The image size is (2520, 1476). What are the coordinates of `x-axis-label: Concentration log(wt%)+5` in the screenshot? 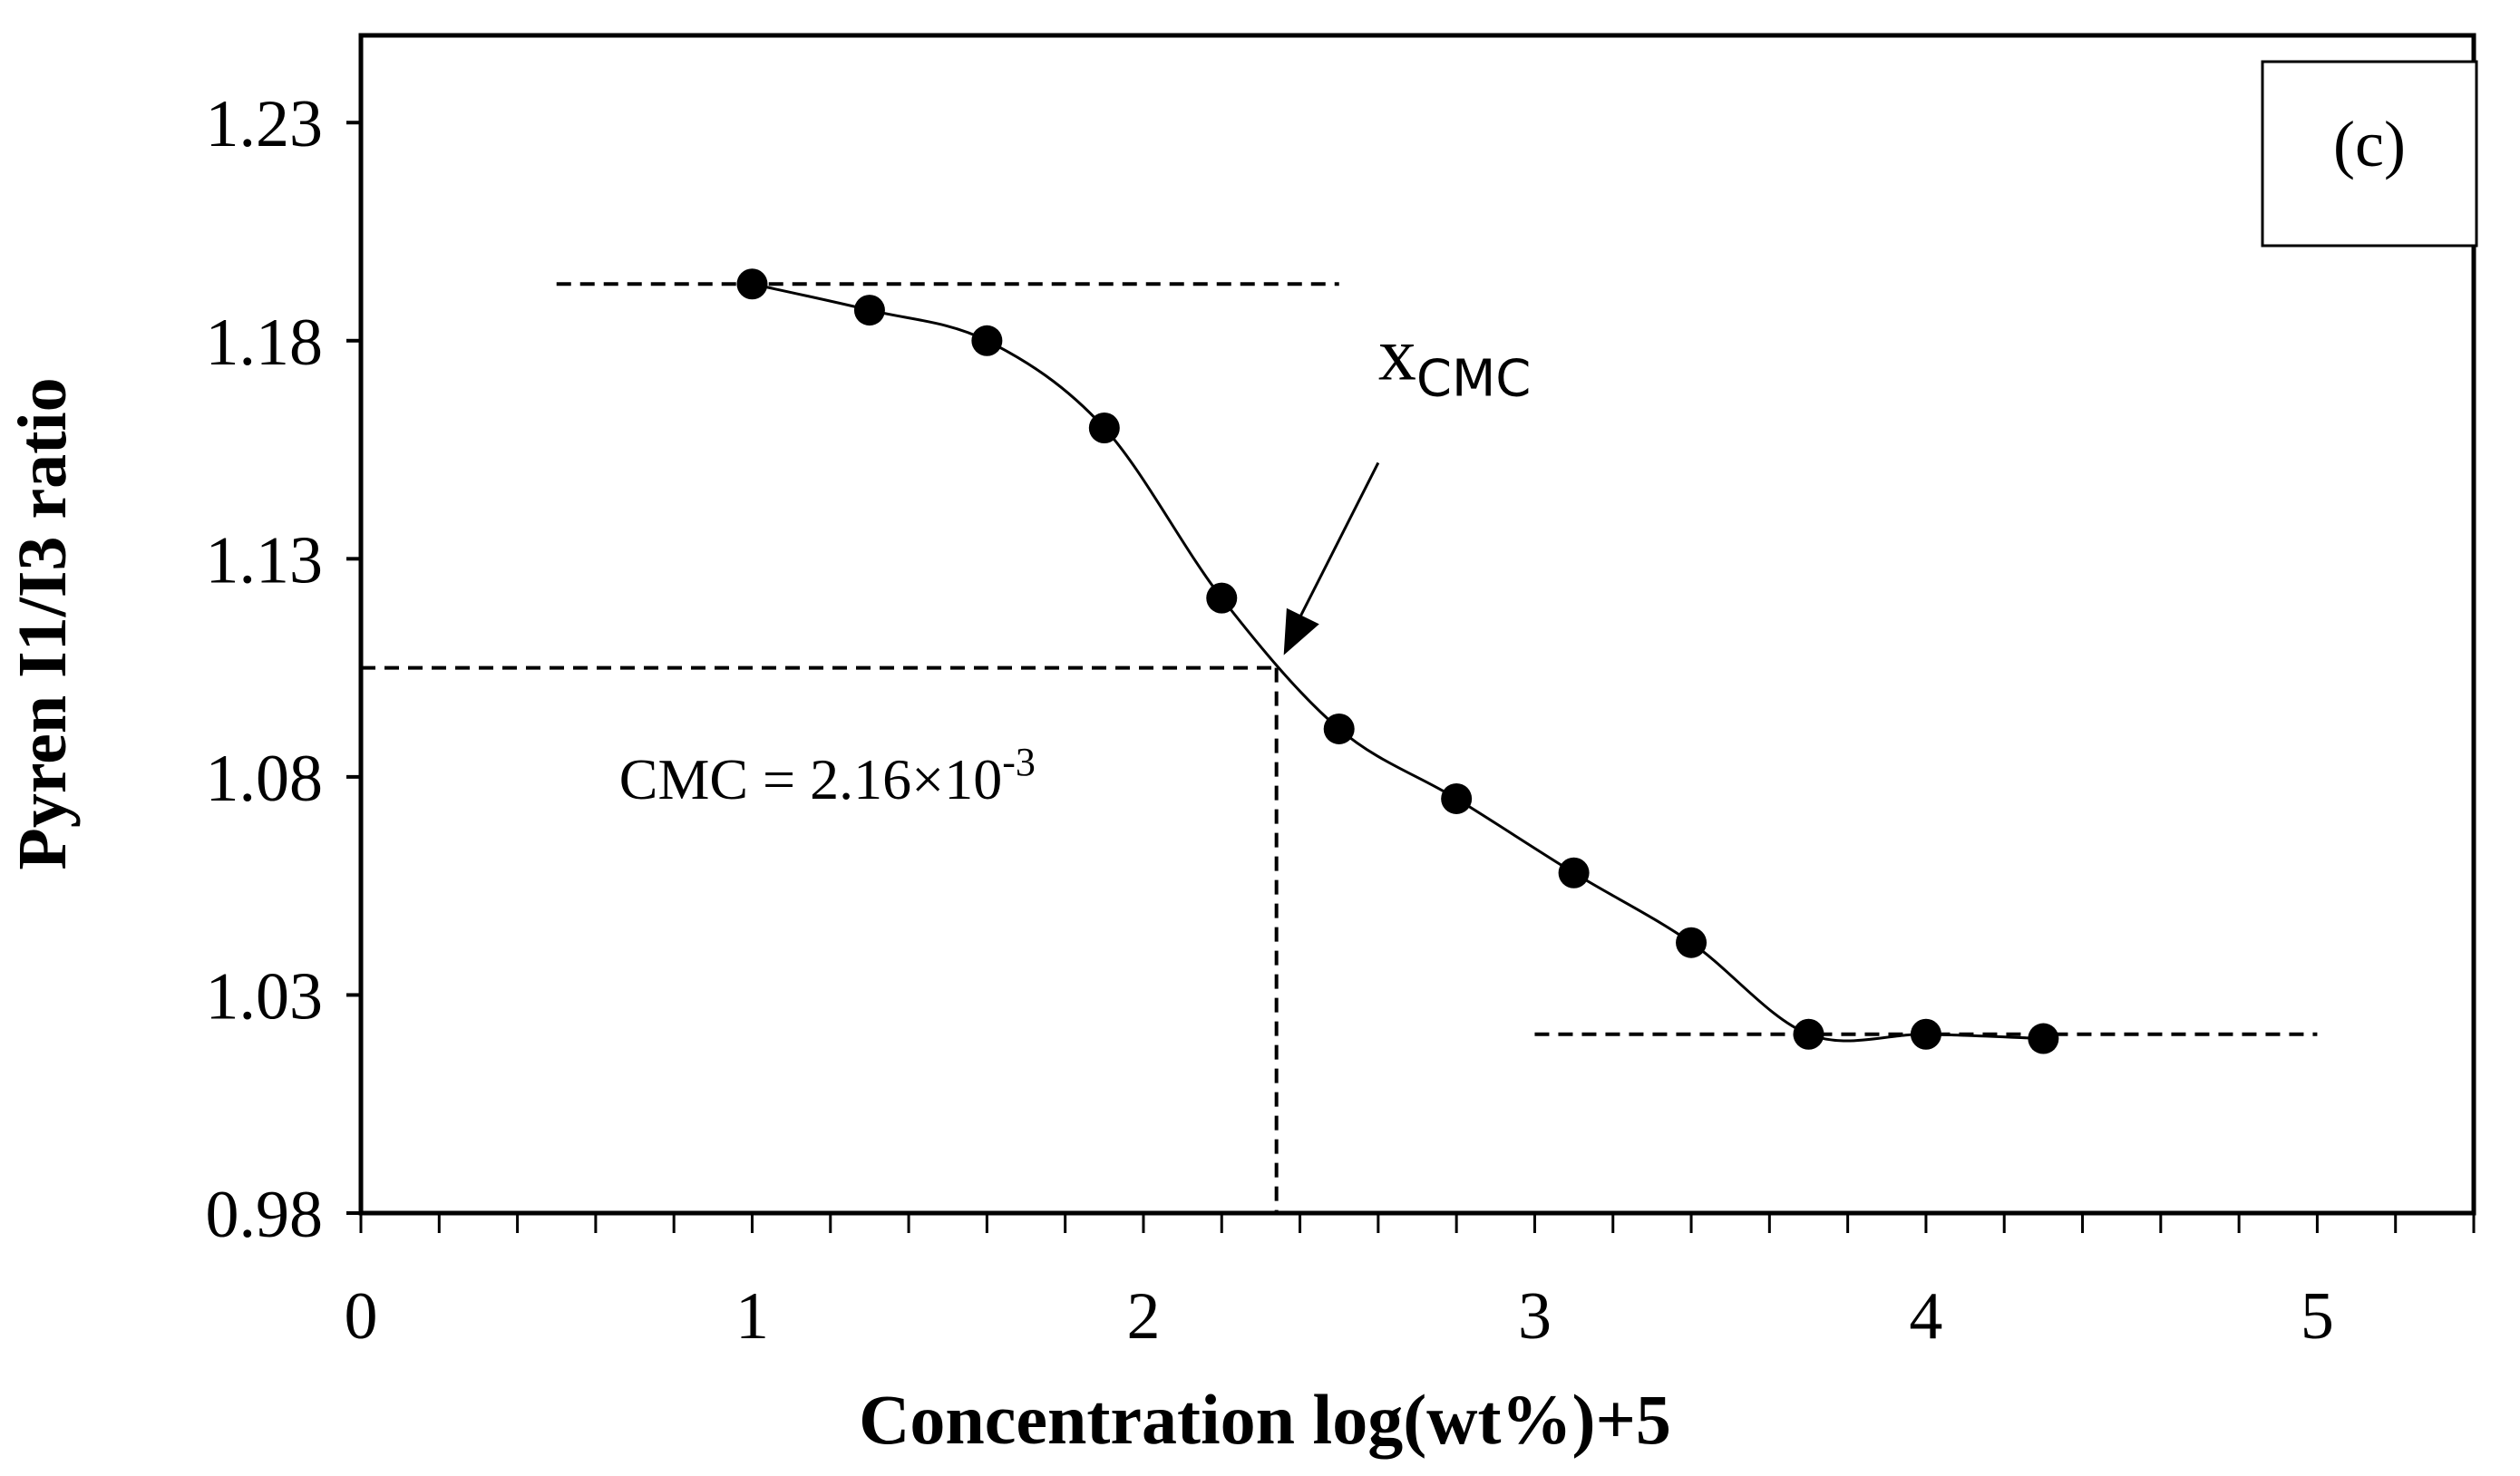 It's located at (1265, 1419).